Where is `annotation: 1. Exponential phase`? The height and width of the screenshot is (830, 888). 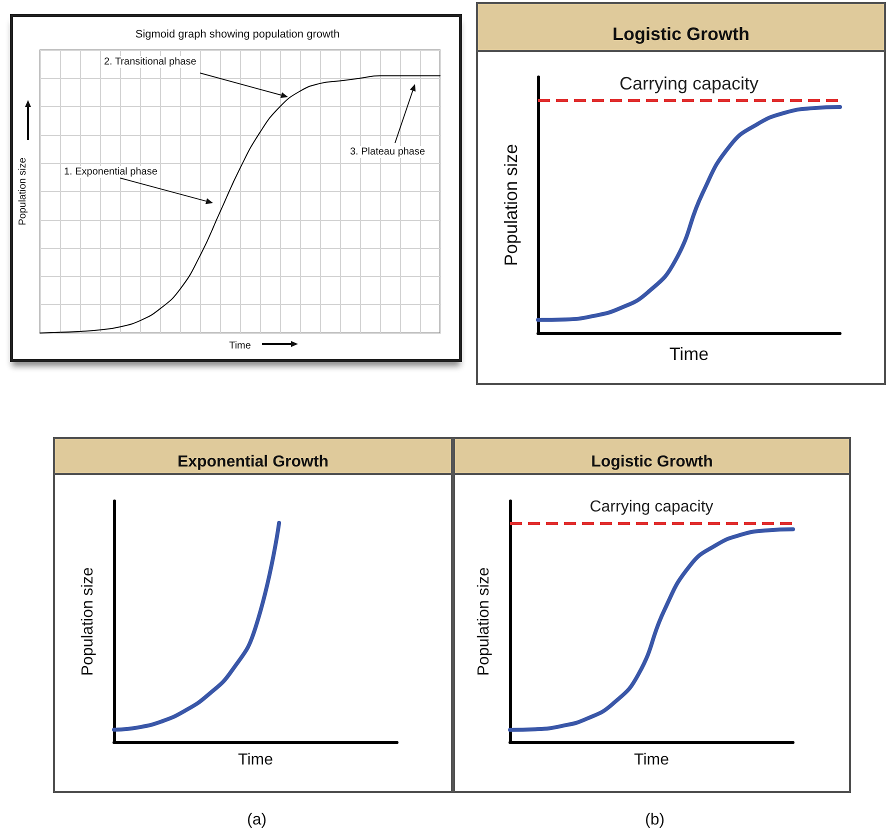 annotation: 1. Exponential phase is located at coordinates (111, 172).